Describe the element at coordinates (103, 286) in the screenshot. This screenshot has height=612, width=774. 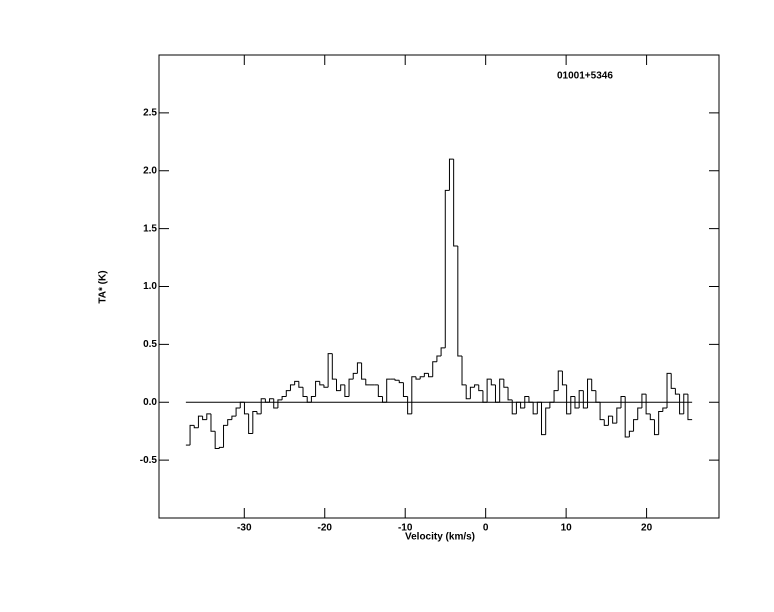
I see `y-axis-label: TA* (K)` at that location.